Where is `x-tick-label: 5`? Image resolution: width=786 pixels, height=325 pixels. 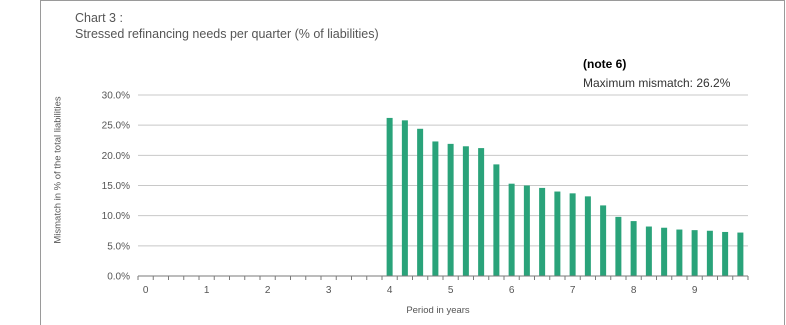
x-tick-label: 5 is located at coordinates (451, 290).